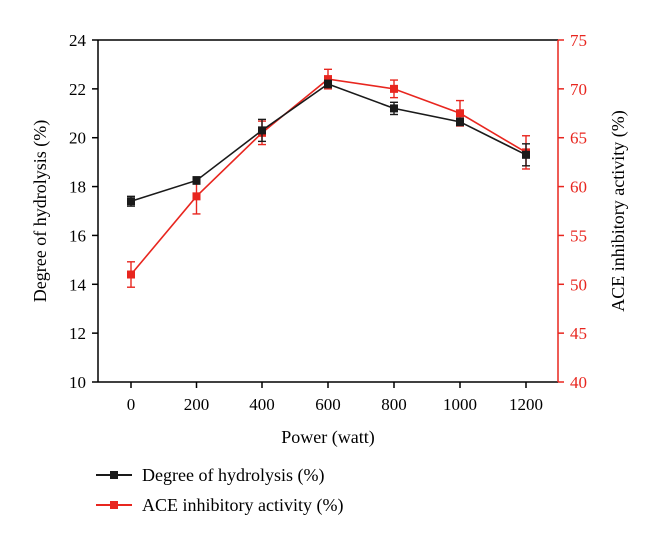  What do you see at coordinates (262, 404) in the screenshot?
I see `x-tick-label: 400` at bounding box center [262, 404].